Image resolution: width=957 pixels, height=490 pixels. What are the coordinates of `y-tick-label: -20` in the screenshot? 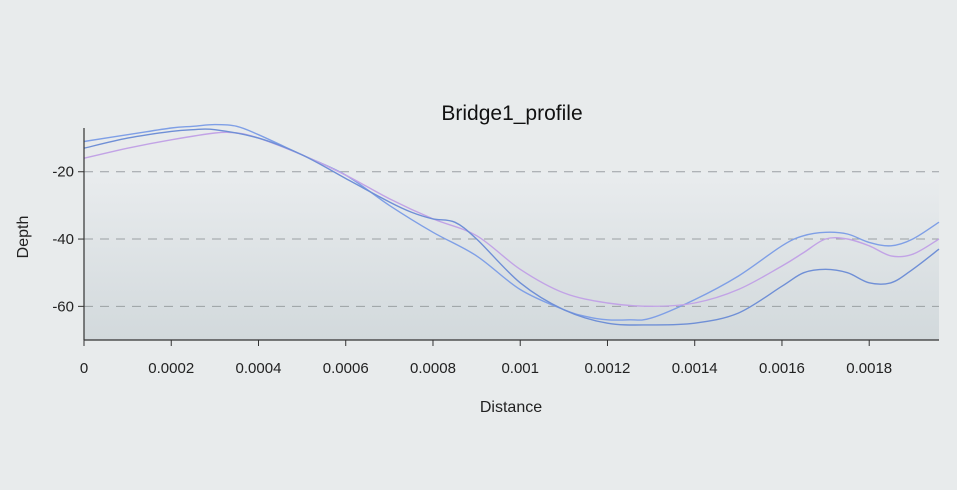 It's located at (63, 172).